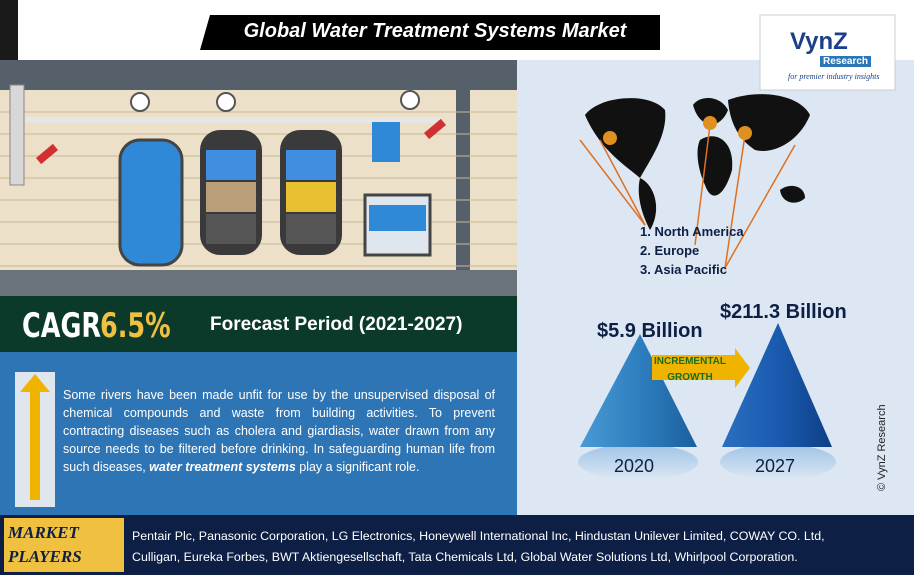 Image resolution: width=914 pixels, height=575 pixels. Describe the element at coordinates (62, 326) in the screenshot. I see `cagr-label: CAGR` at that location.